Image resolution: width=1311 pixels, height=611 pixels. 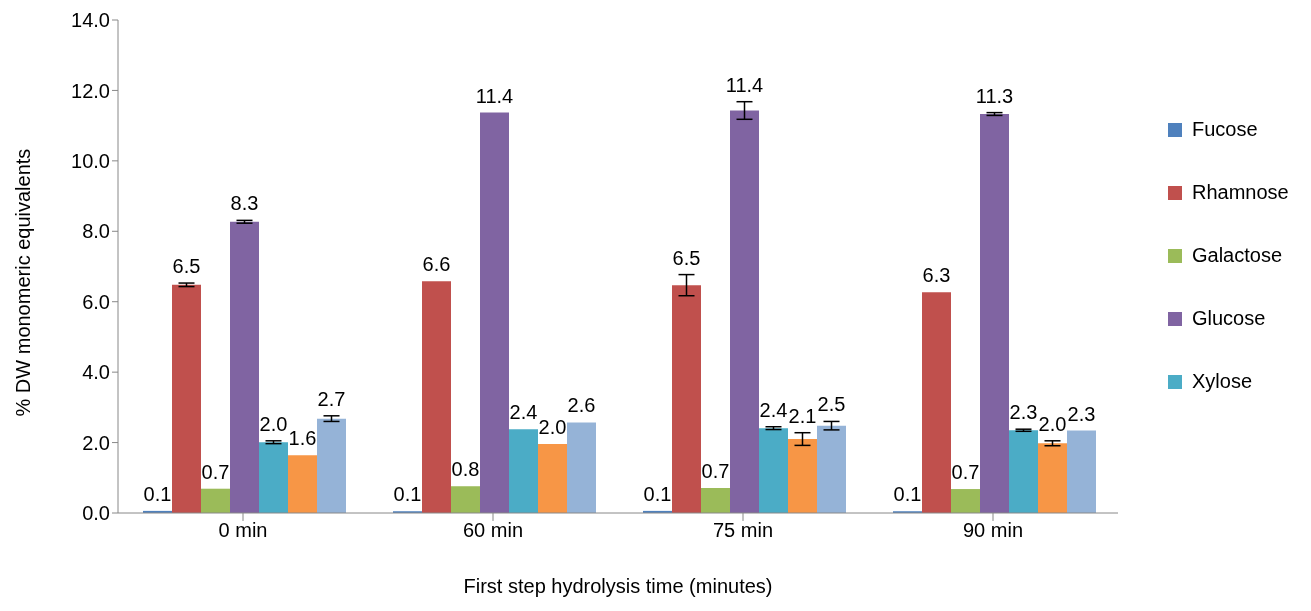 I want to click on x-tick-label: 75 min, so click(x=743, y=530).